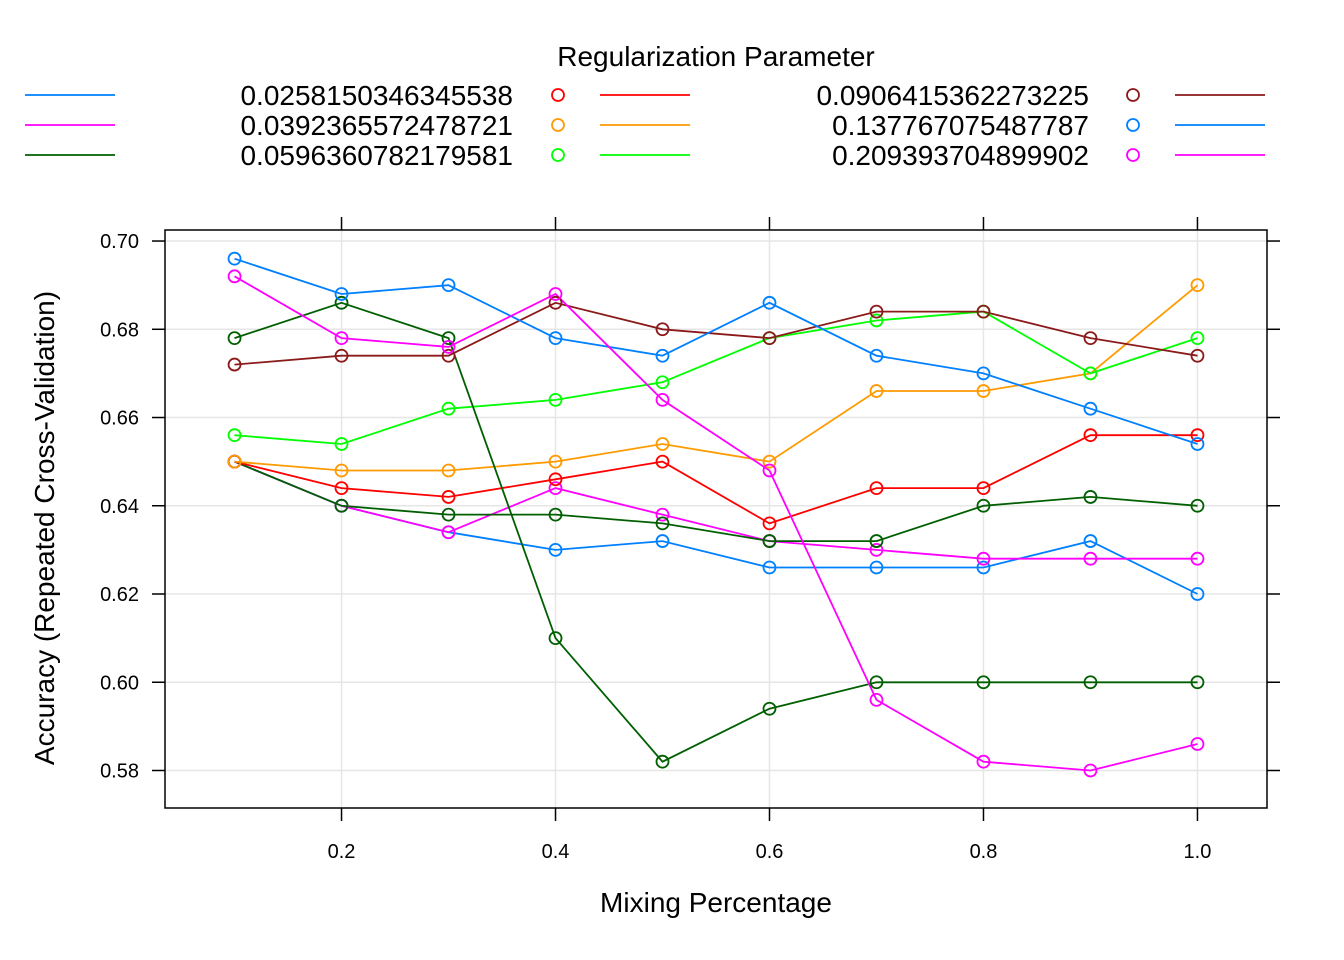 This screenshot has width=1344, height=960. Describe the element at coordinates (770, 852) in the screenshot. I see `x-tick-label: 0.6` at that location.